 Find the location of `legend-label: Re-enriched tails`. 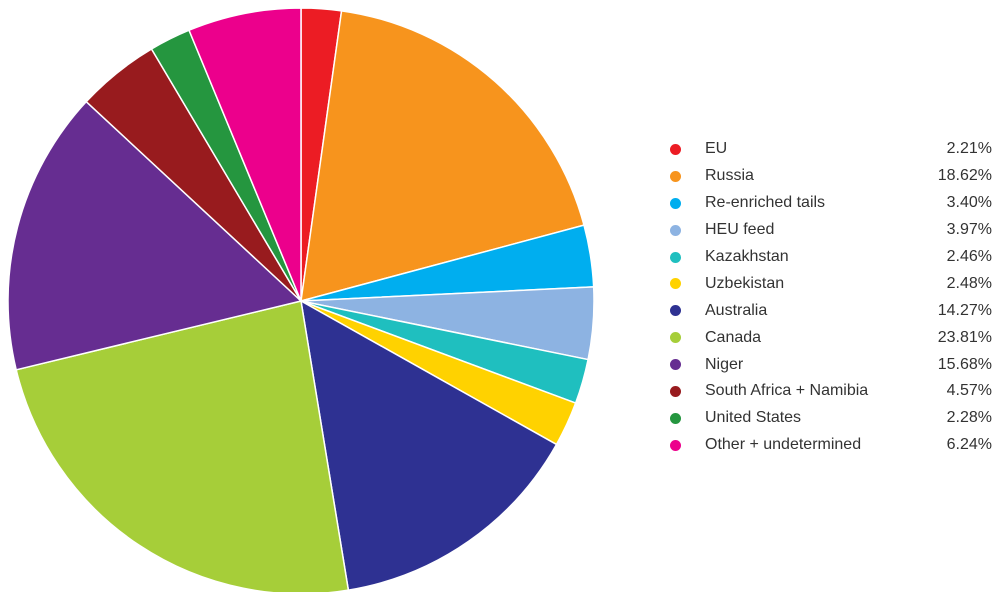

legend-label: Re-enriched tails is located at coordinates (765, 203).